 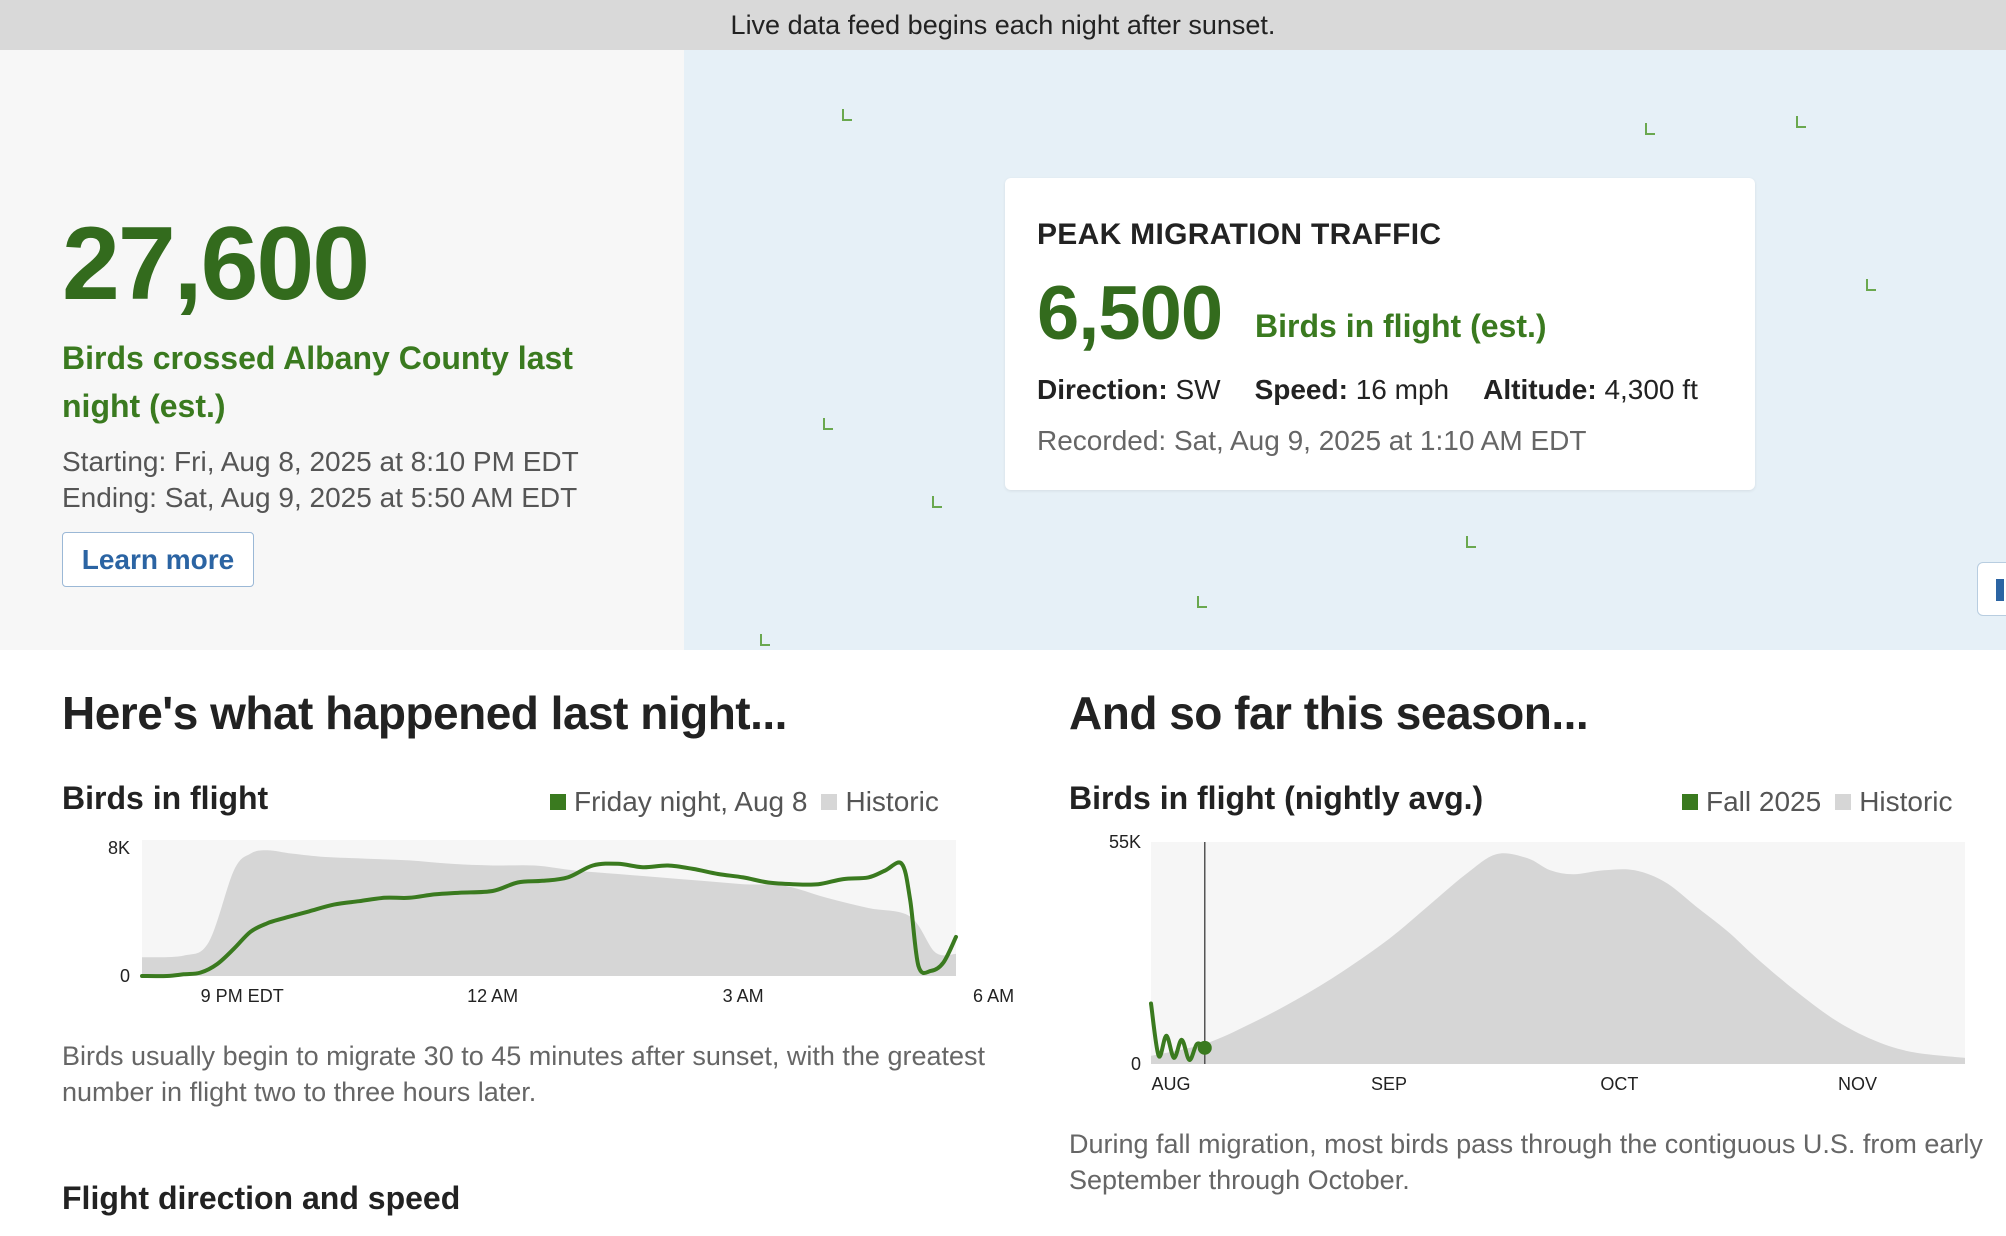 I want to click on peak-title: PEAK MIGRATION TRAFFIC, so click(x=1239, y=234).